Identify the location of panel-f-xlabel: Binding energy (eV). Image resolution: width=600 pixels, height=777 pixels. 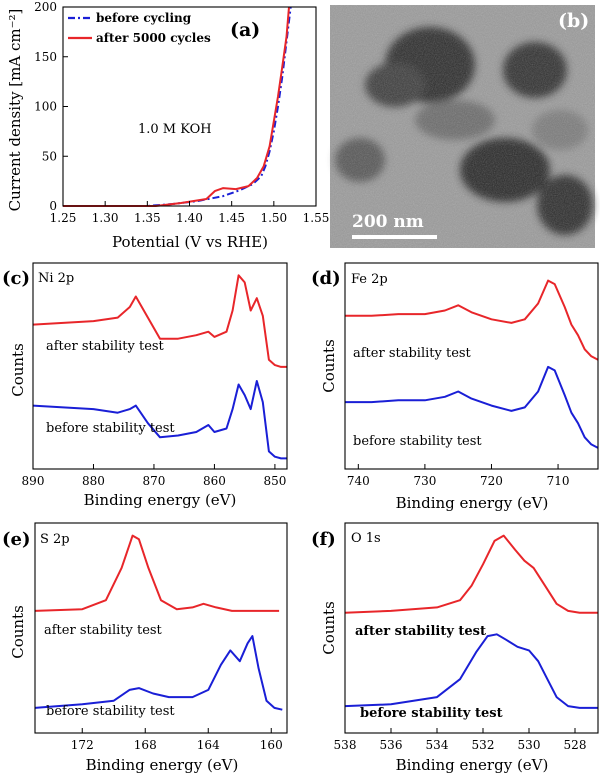
(472, 765).